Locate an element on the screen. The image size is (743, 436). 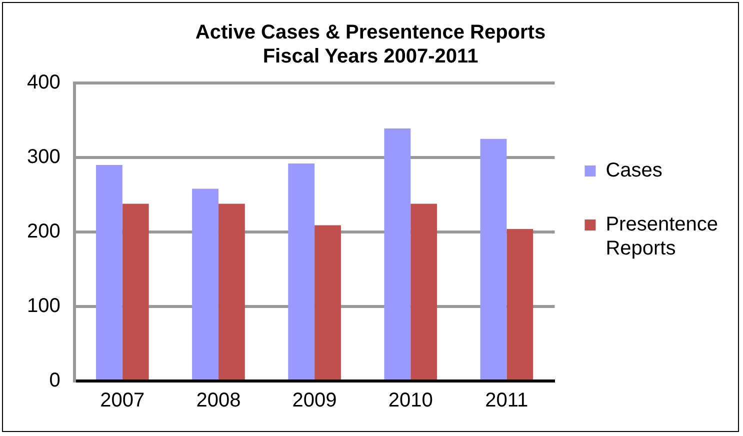
legend-label: Cases is located at coordinates (634, 171).